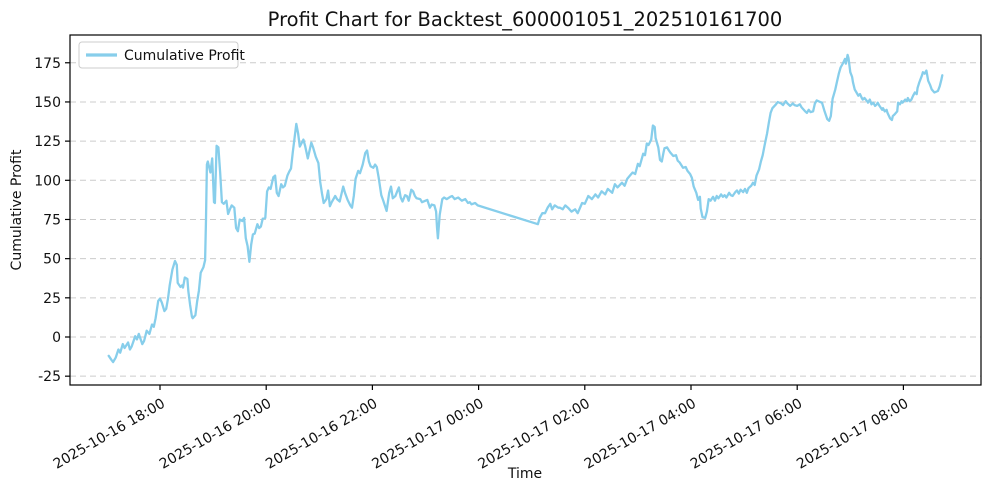  Describe the element at coordinates (184, 56) in the screenshot. I see `legend-label: Cumulative Profit` at that location.